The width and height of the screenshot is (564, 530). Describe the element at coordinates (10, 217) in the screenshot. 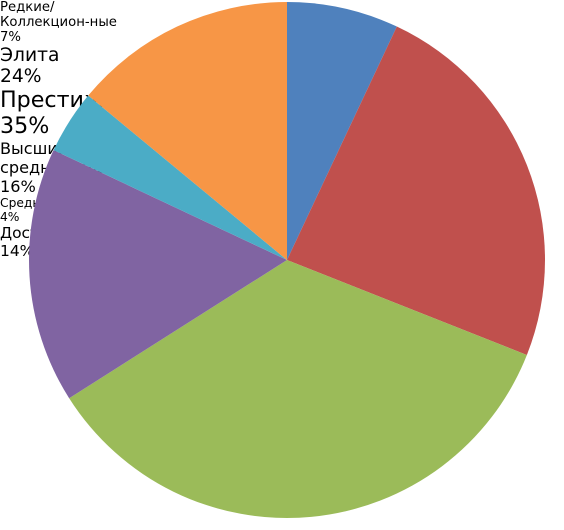

I see `value-label: 4%` at that location.